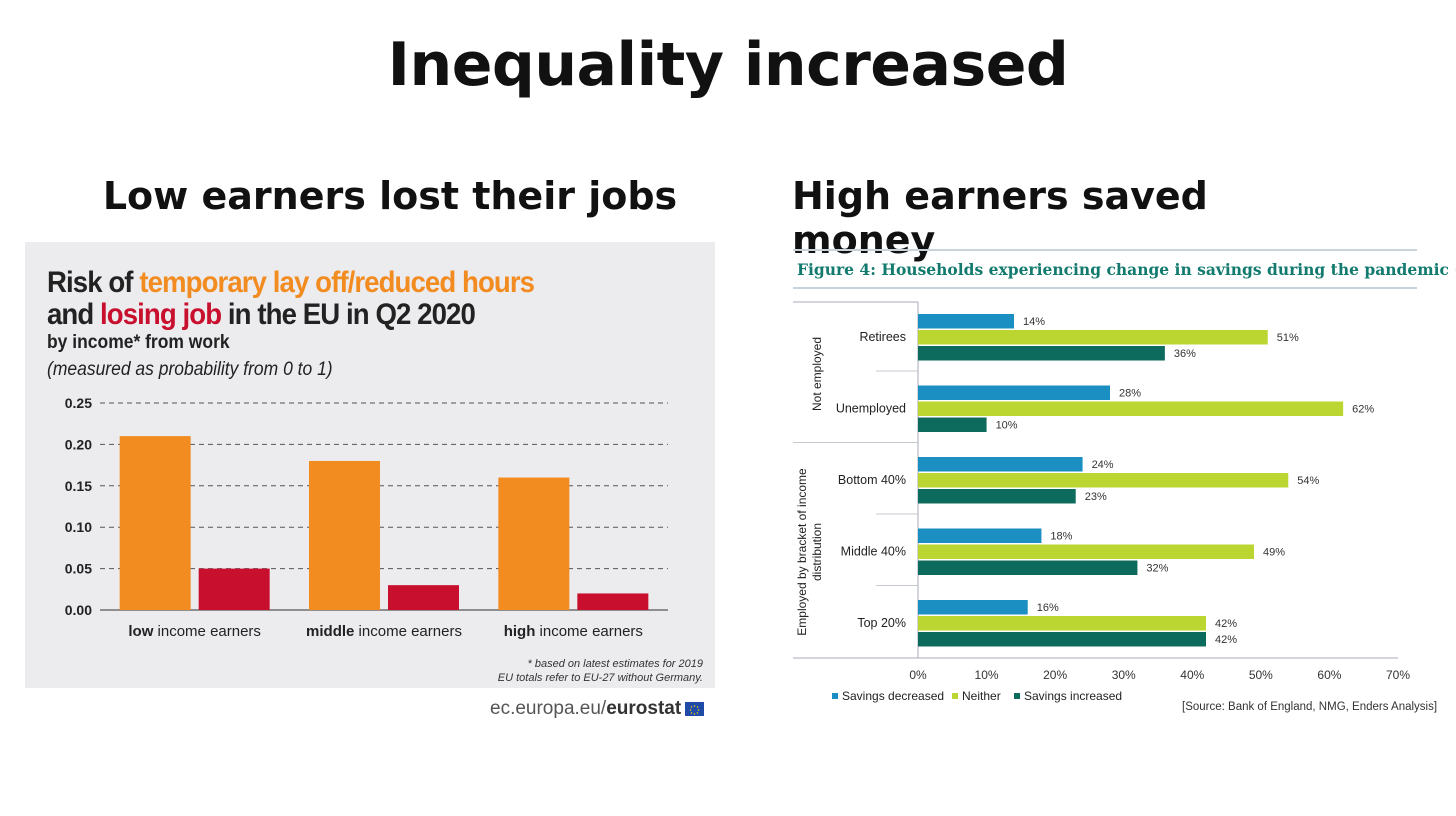 Image resolution: width=1456 pixels, height=816 pixels. Describe the element at coordinates (1048, 608) in the screenshot. I see `data-label: 16%` at that location.